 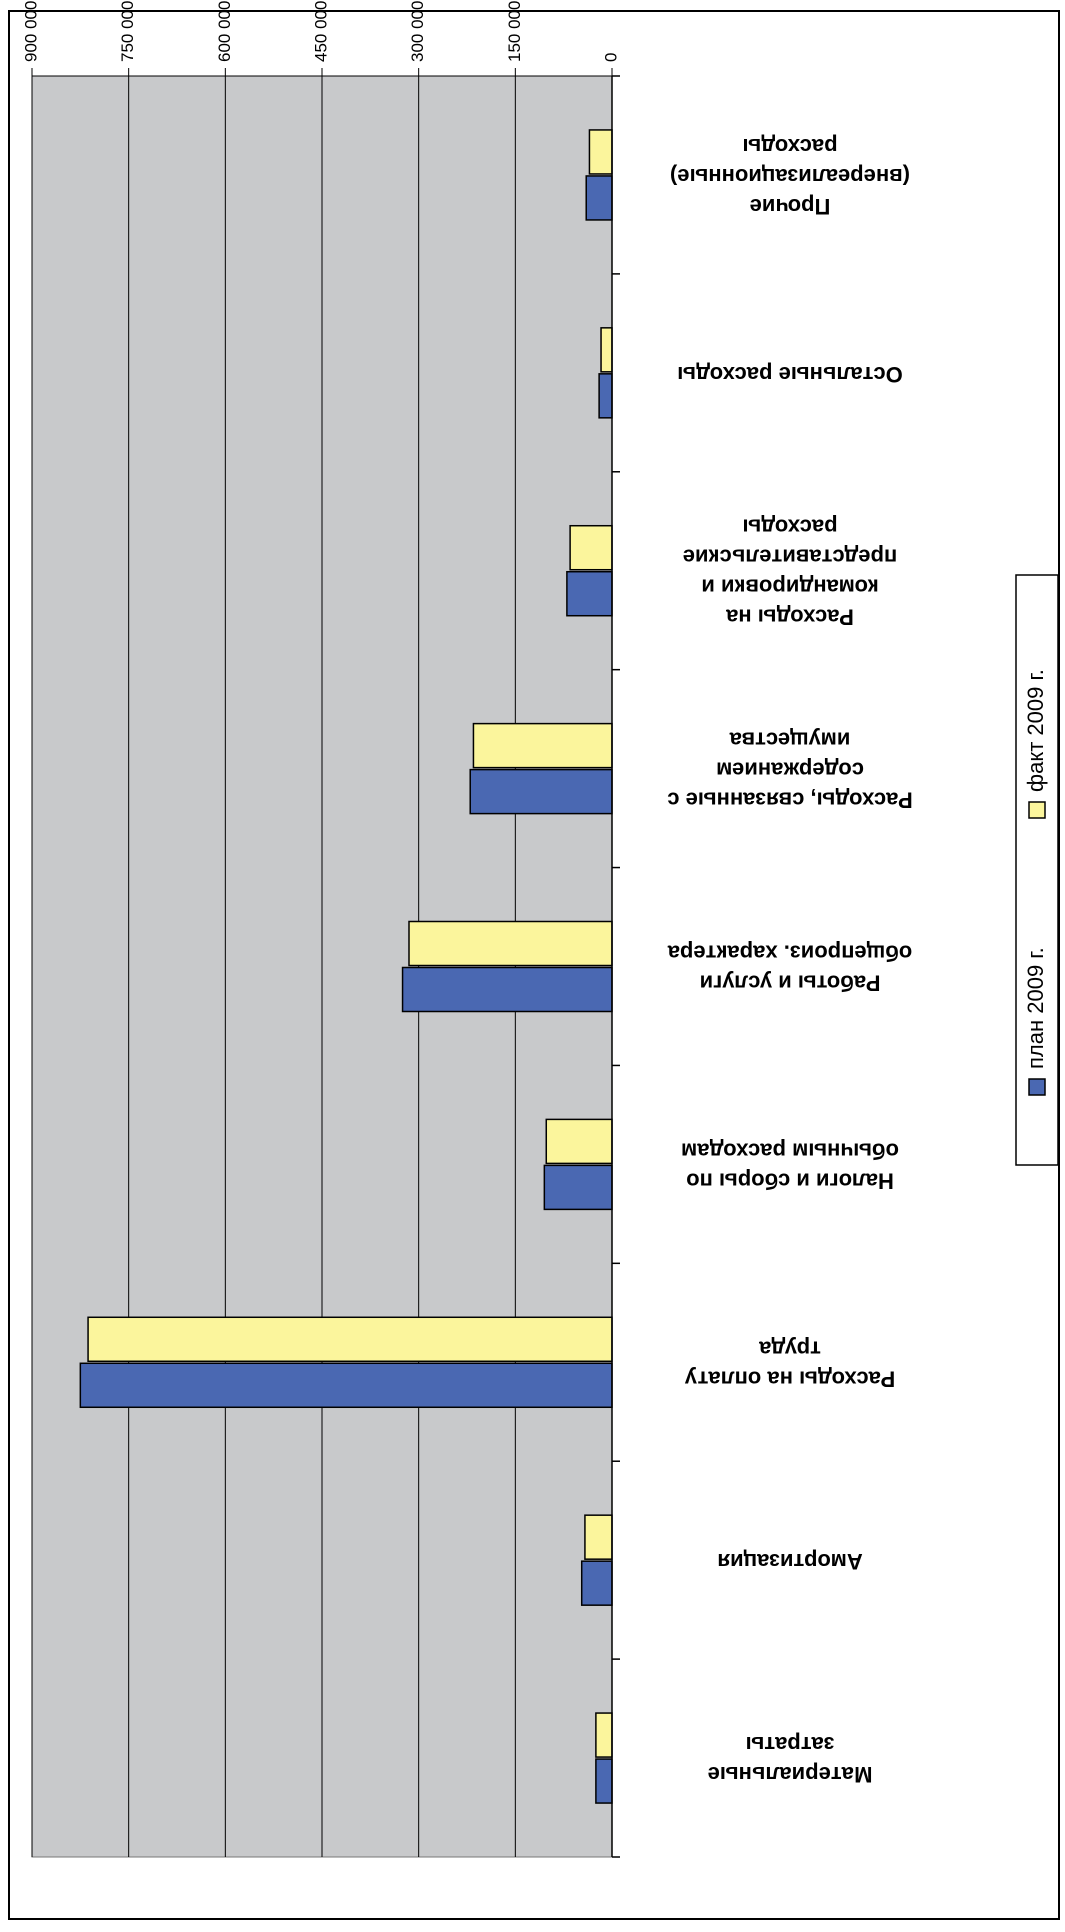 I want to click on category-label: Прочие (внереализационные) расходы, so click(x=790, y=176).